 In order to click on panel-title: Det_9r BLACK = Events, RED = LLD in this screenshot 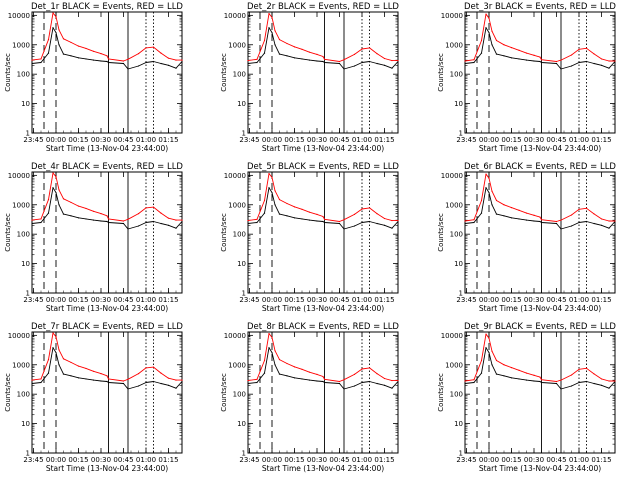, I will do `click(540, 327)`.